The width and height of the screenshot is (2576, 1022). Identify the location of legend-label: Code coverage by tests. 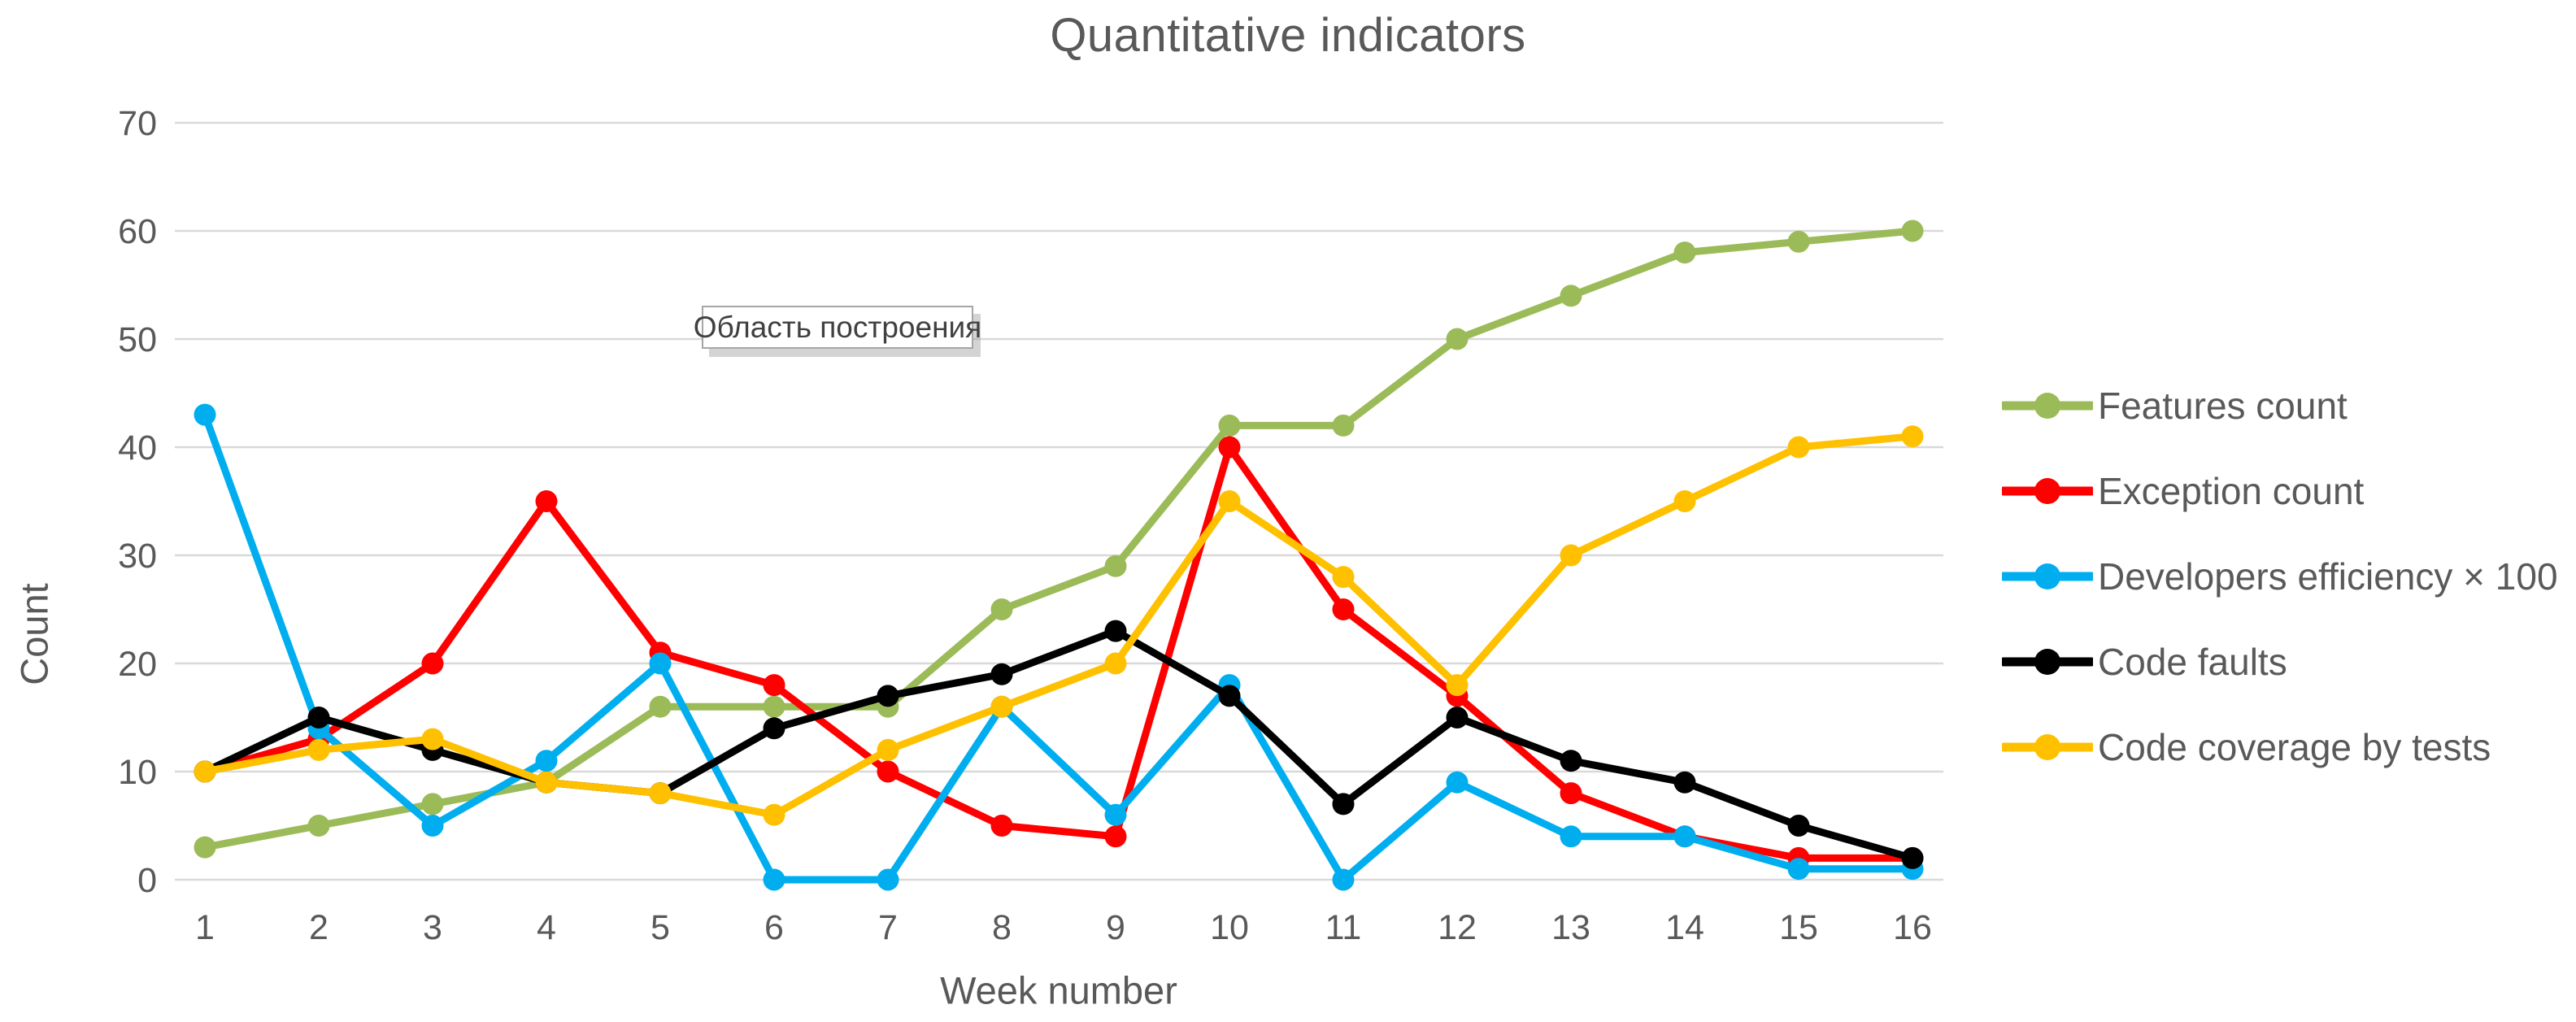
(2294, 747).